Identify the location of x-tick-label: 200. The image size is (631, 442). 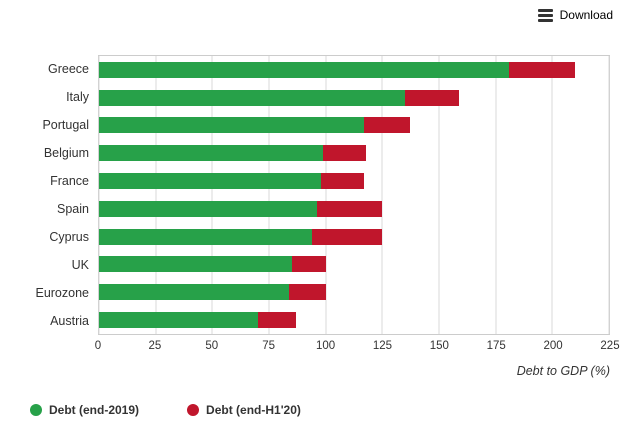
(553, 346).